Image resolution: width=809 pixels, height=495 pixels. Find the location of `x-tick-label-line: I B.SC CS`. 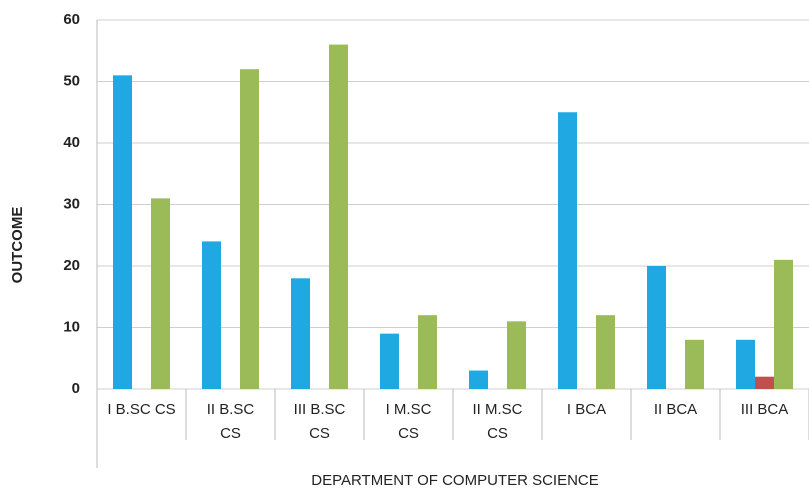

x-tick-label-line: I B.SC CS is located at coordinates (141, 409).